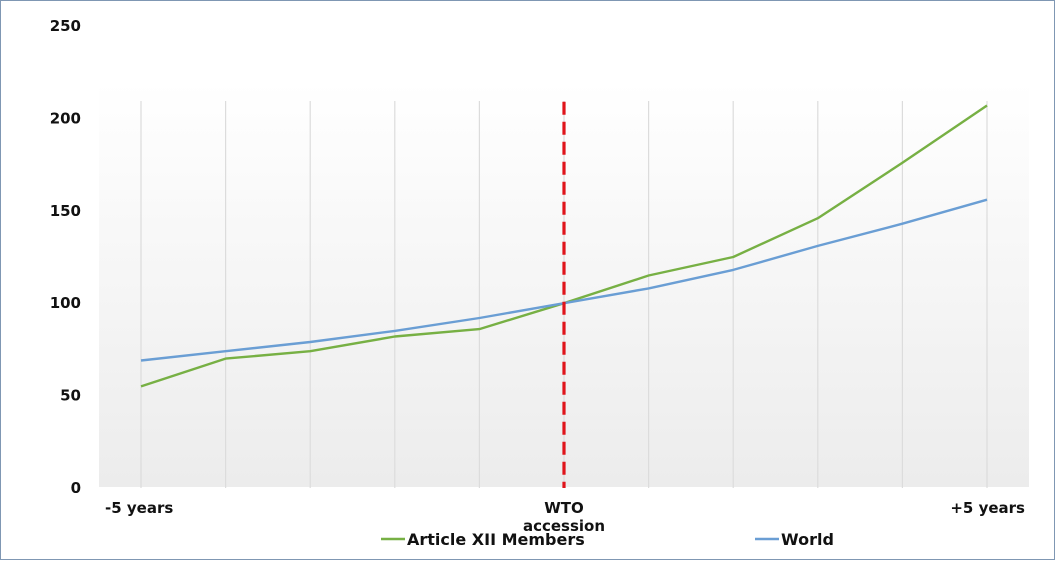 The width and height of the screenshot is (1055, 561). I want to click on y-tick-label: 150, so click(65, 211).